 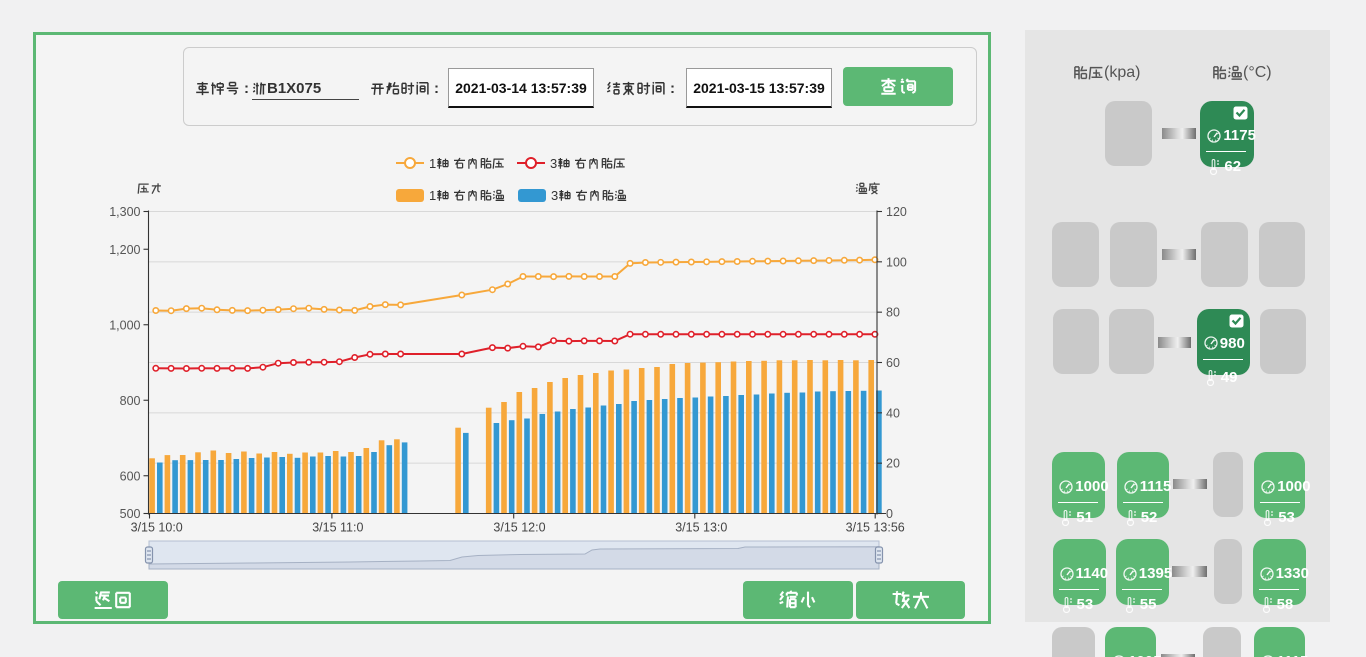 What do you see at coordinates (893, 363) in the screenshot?
I see `svg-text: 60` at bounding box center [893, 363].